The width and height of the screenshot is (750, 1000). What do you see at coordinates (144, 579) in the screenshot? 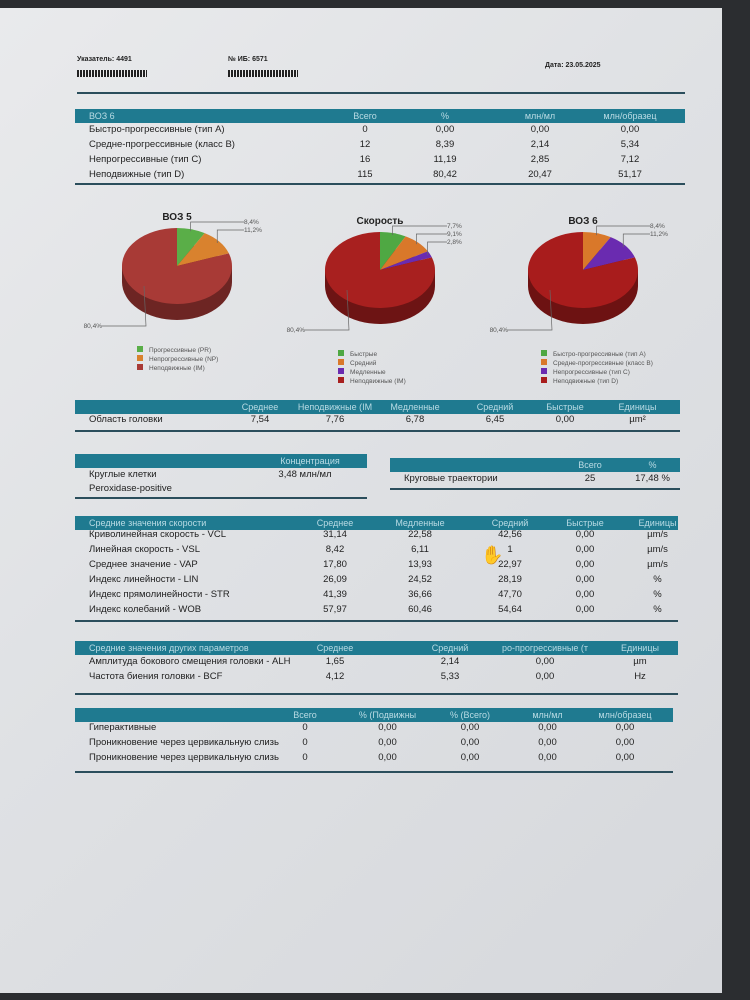
I see `row-label: Индекс линейности - LIN` at bounding box center [144, 579].